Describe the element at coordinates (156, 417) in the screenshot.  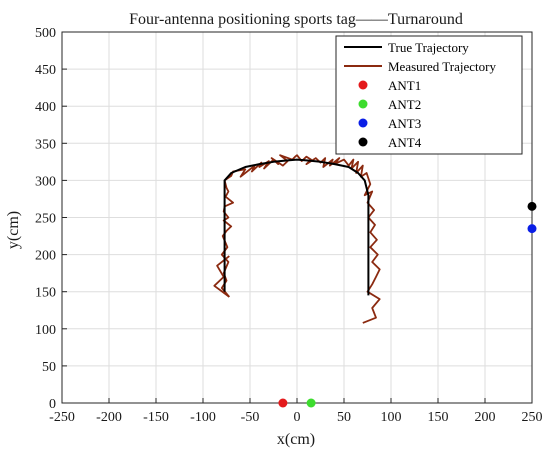
I see `x-tick-label: -150` at that location.